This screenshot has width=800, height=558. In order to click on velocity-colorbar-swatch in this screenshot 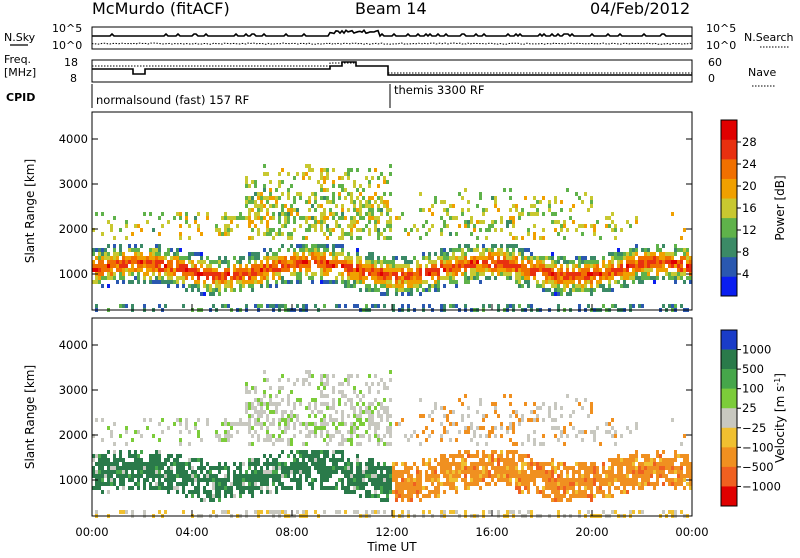, I will do `click(729, 340)`.